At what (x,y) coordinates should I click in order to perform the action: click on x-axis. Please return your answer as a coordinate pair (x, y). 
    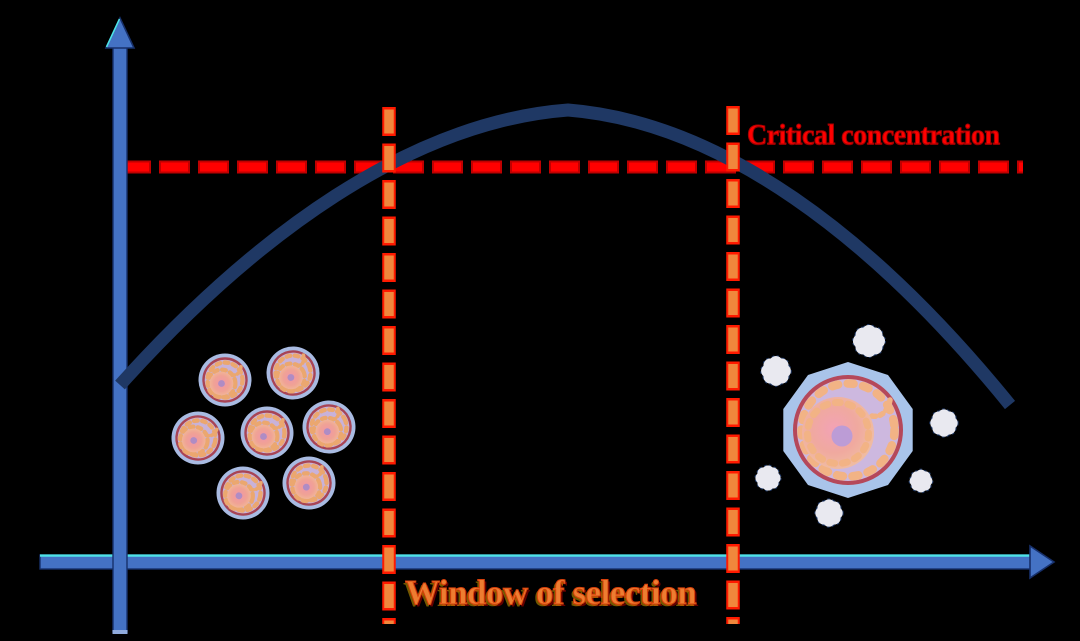
    Looking at the image, I should click on (547, 562).